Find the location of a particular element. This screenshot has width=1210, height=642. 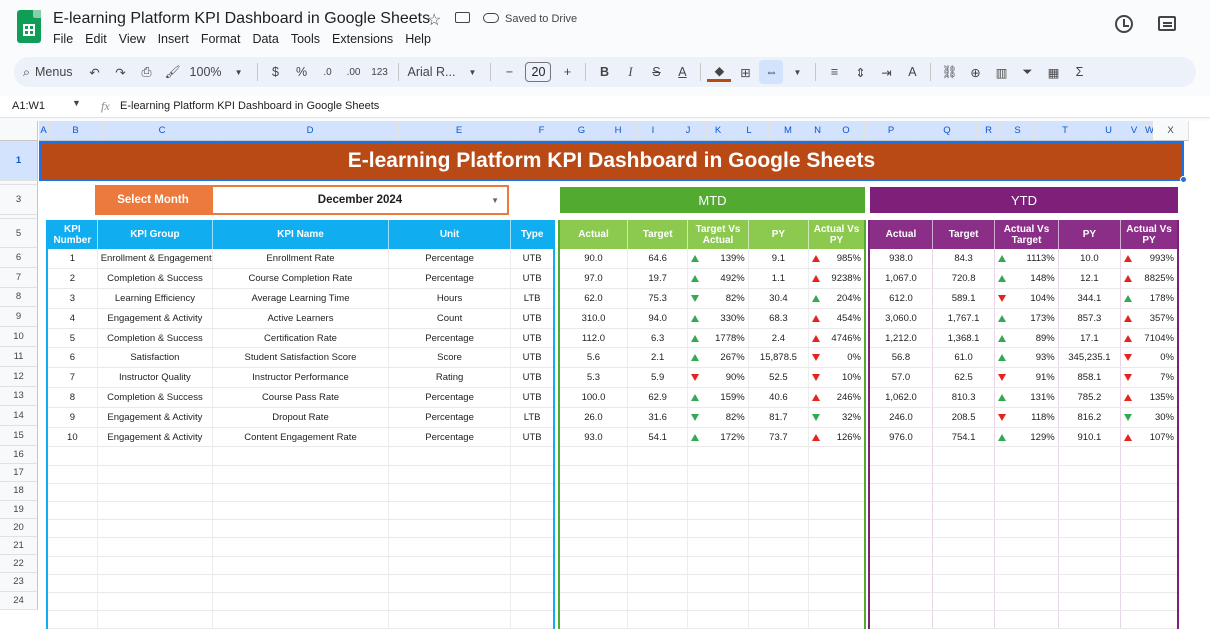

column-header-i: I is located at coordinates (653, 131).